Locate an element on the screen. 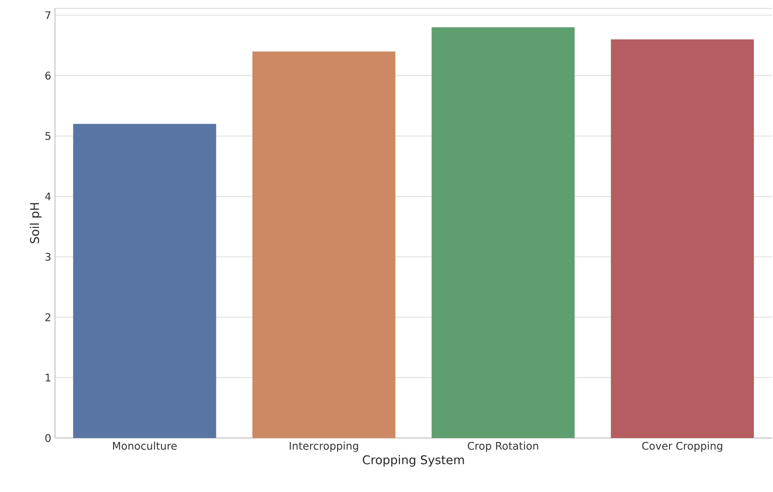 The height and width of the screenshot is (492, 773). y-tick-label: 1 is located at coordinates (48, 378).